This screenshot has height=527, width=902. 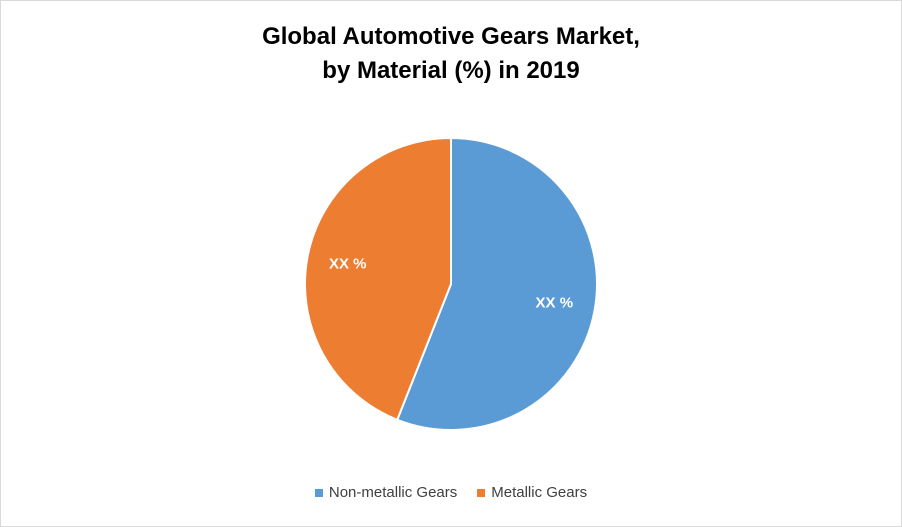 What do you see at coordinates (539, 492) in the screenshot?
I see `legend-label-metallic-gears: Metallic Gears` at bounding box center [539, 492].